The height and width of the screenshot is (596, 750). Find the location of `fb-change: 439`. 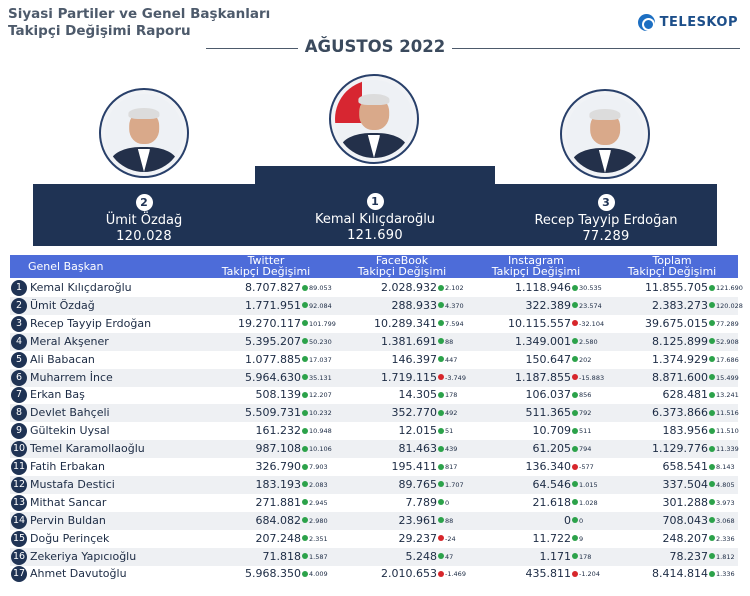

fb-change: 439 is located at coordinates (447, 449).